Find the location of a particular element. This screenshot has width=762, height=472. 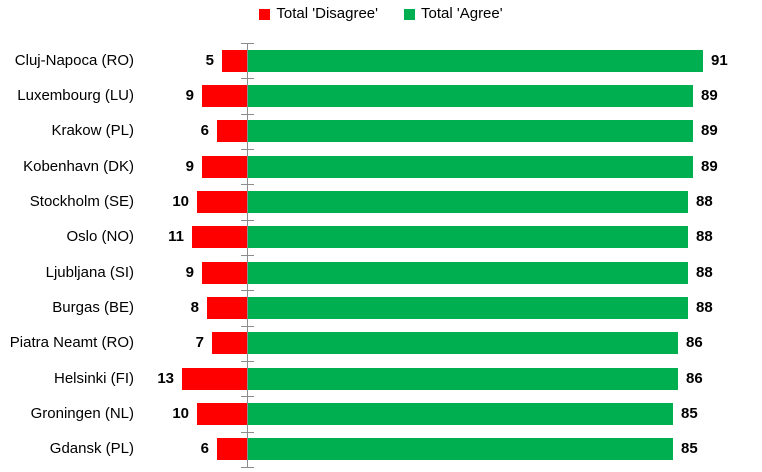

disagree-value-label: 5 is located at coordinates (209, 60).